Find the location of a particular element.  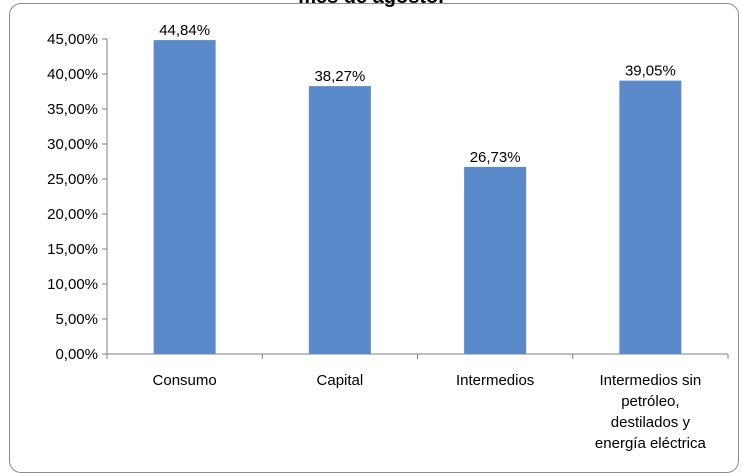

y-tick-label: 20,00% is located at coordinates (72, 214).